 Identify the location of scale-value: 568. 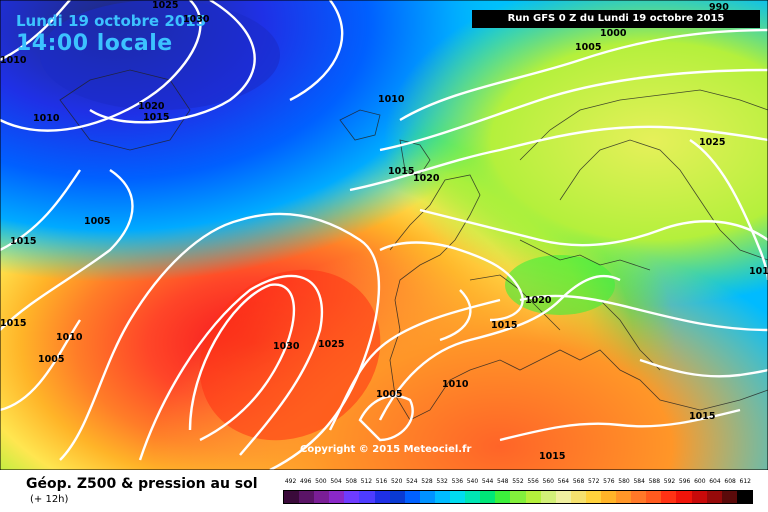
(578, 481).